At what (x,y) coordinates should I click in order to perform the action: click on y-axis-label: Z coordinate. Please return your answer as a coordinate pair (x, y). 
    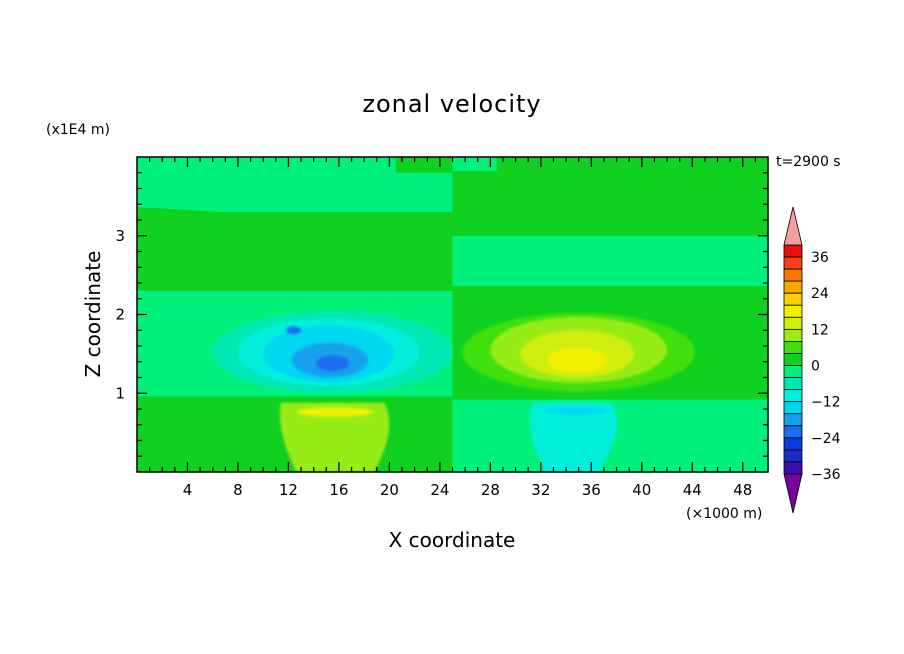
    Looking at the image, I should click on (93, 314).